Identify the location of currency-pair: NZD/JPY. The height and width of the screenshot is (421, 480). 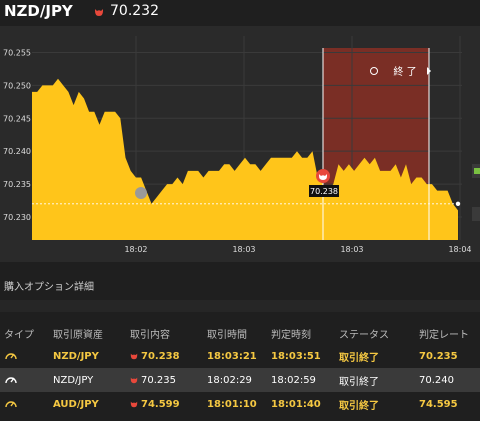
(38, 11).